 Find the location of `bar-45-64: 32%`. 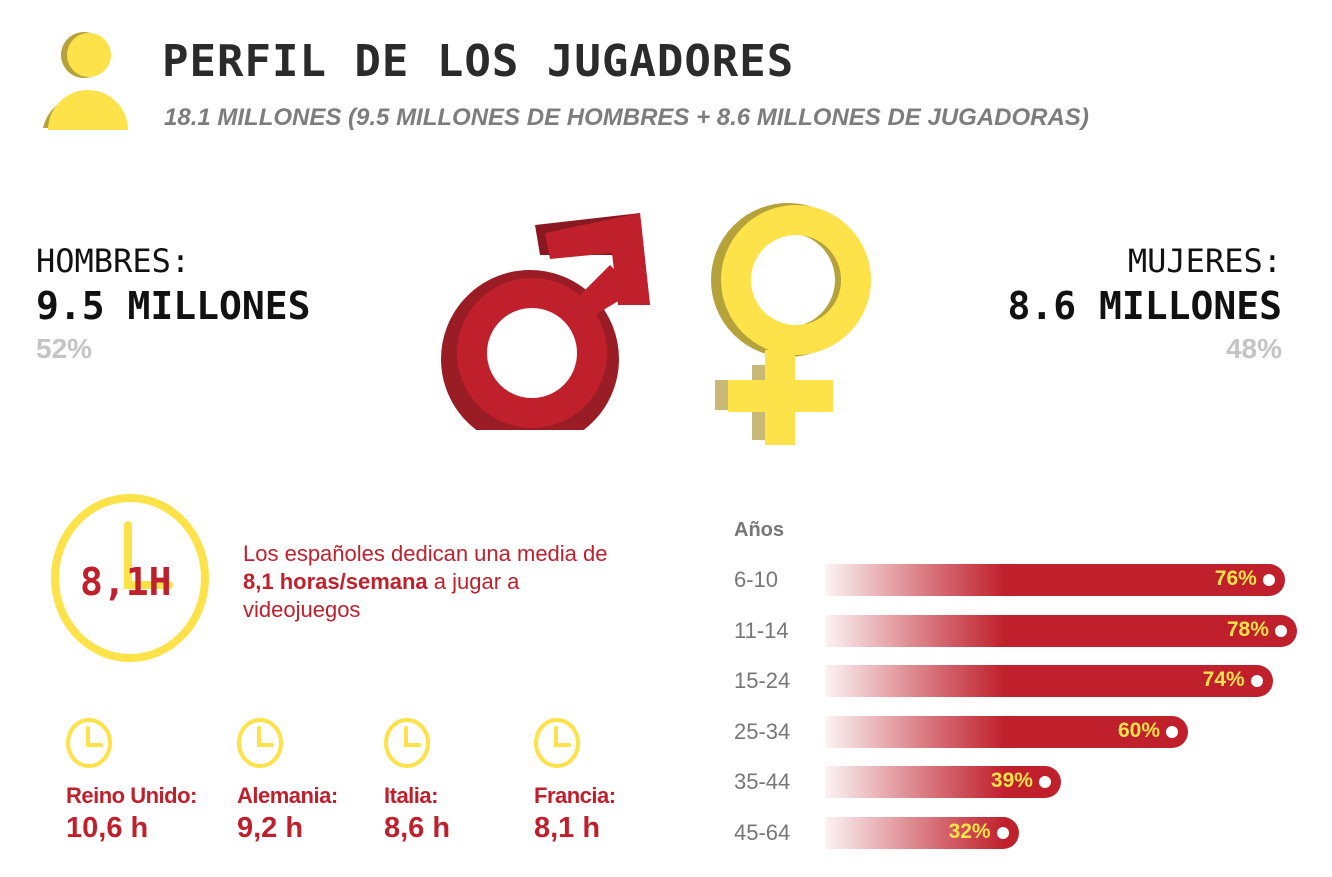

bar-45-64: 32% is located at coordinates (922, 832).